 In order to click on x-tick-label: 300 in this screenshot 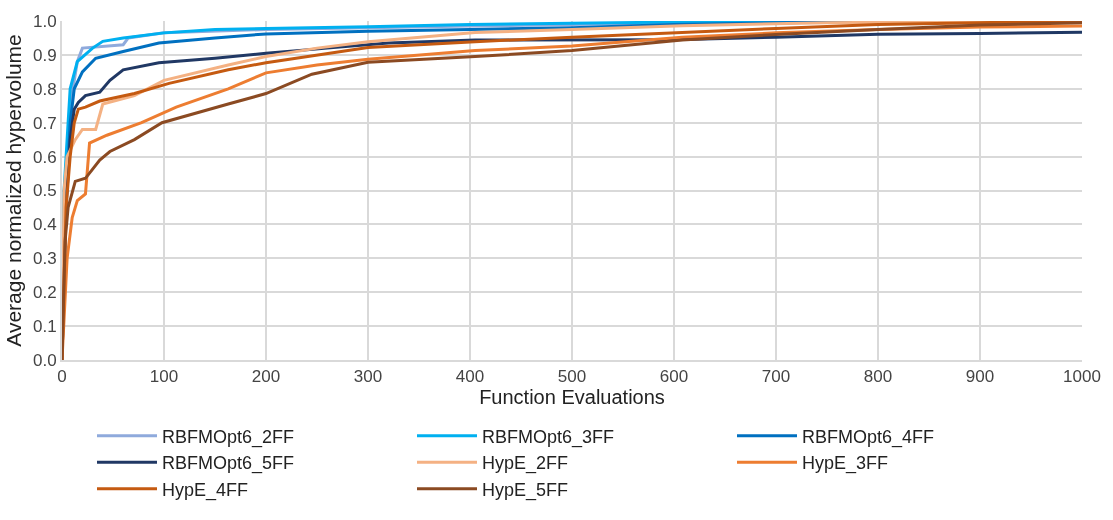, I will do `click(368, 377)`.